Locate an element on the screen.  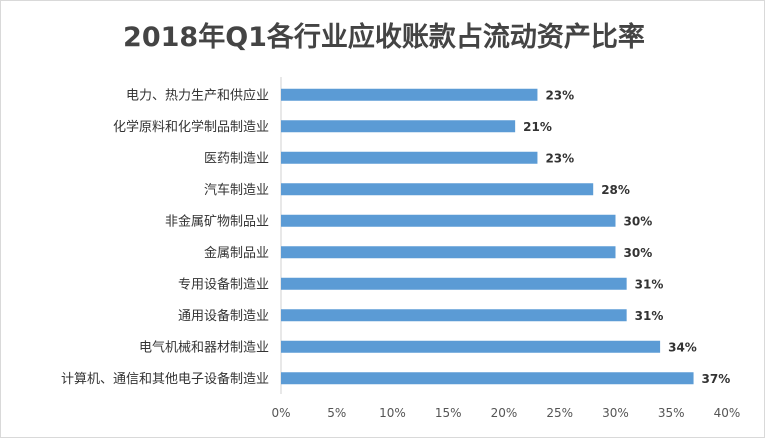
x-tick-label: 25% is located at coordinates (559, 413).